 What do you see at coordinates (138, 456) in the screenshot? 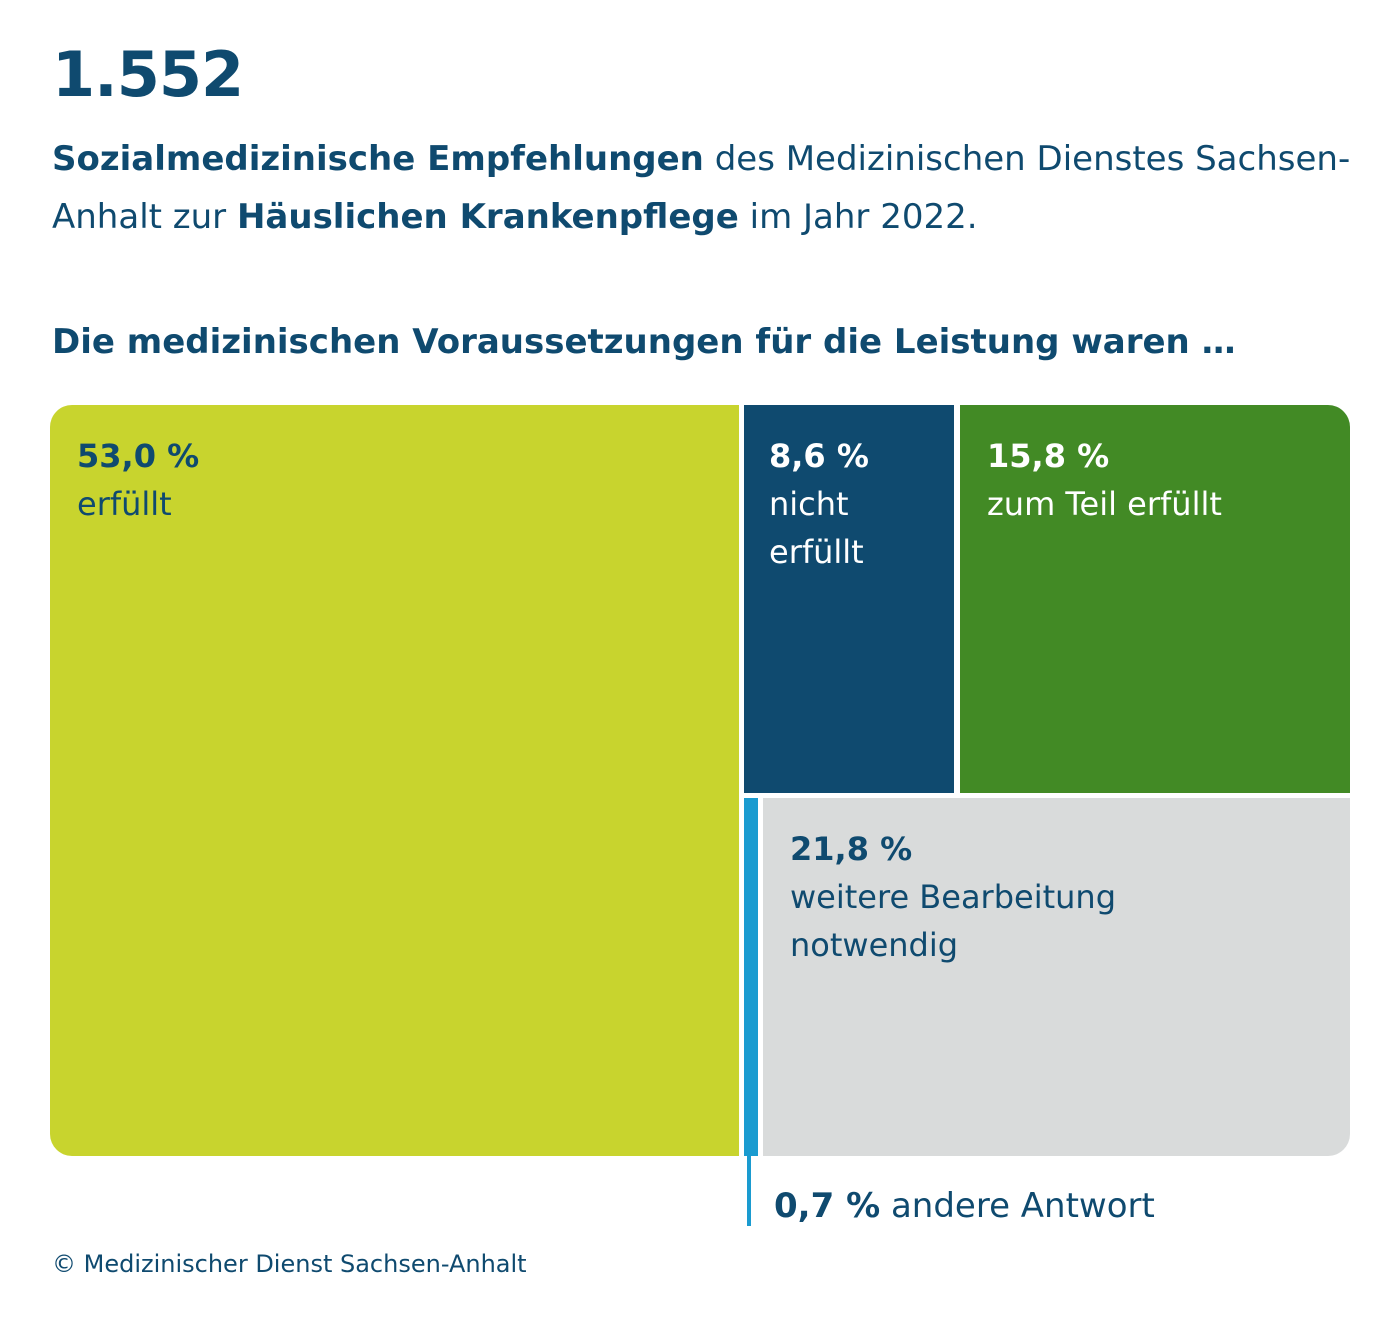
I see `tile-erfuellt-value: 53,0 %` at bounding box center [138, 456].